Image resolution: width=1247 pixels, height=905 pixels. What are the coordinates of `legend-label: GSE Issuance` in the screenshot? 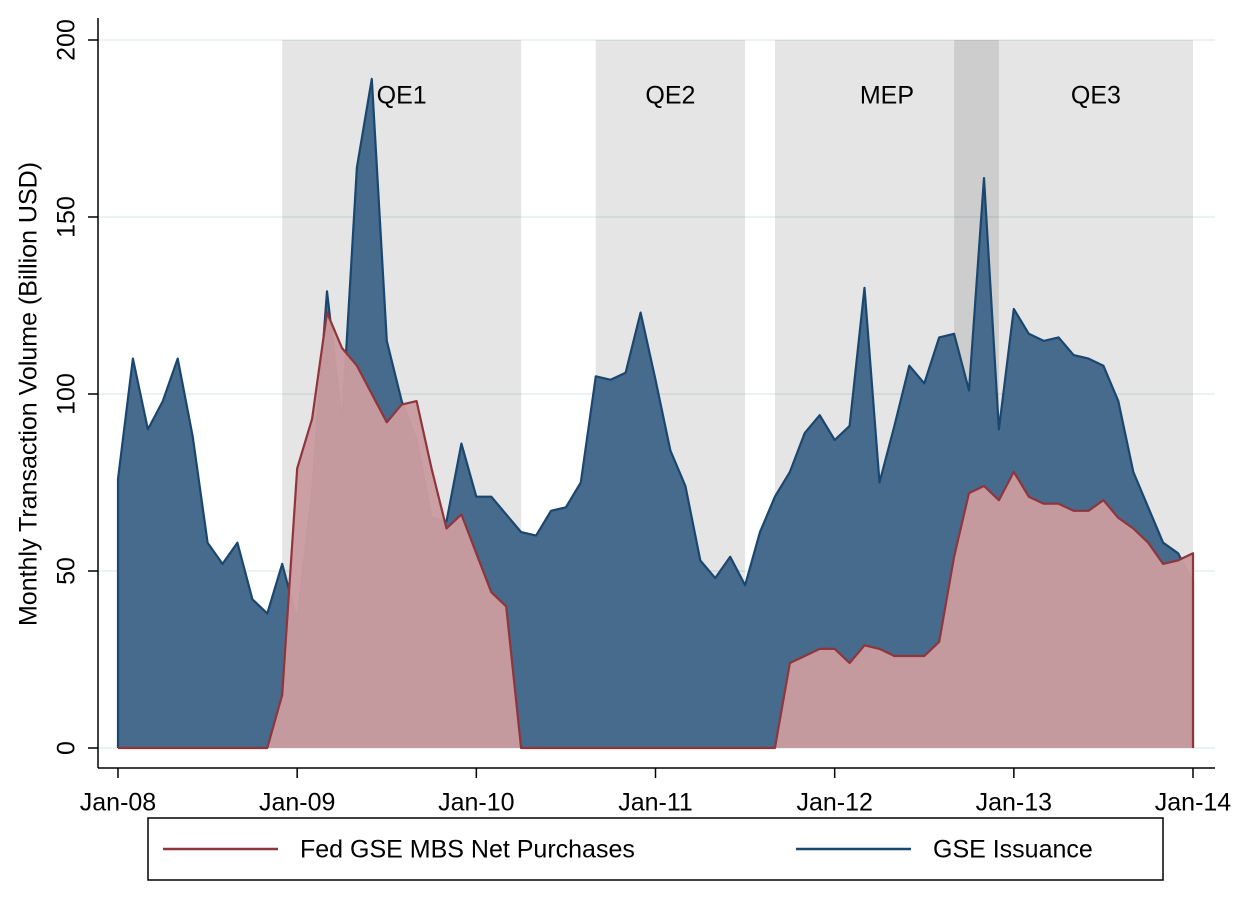 It's located at (1013, 850).